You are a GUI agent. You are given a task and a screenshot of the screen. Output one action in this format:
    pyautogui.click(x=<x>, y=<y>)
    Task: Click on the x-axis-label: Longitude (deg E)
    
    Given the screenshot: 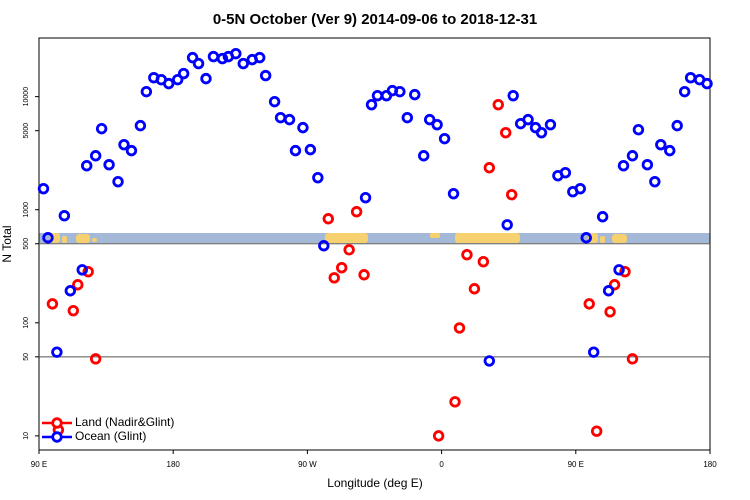 What is the action you would take?
    pyautogui.click(x=374, y=483)
    